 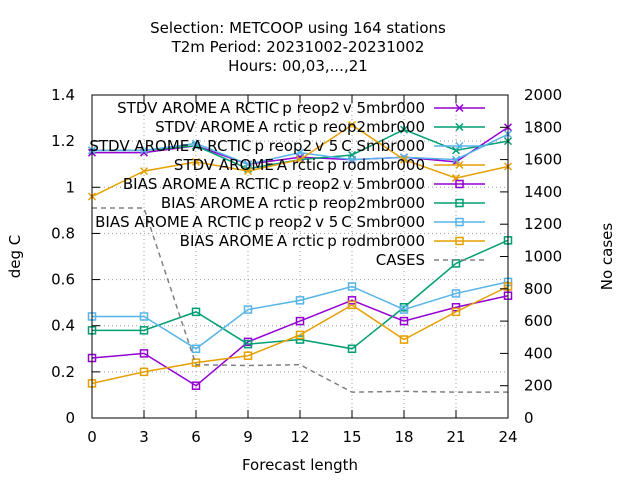 I want to click on legend-label: BIAS AROME A rctic p reop2mbr000, so click(x=293, y=203).